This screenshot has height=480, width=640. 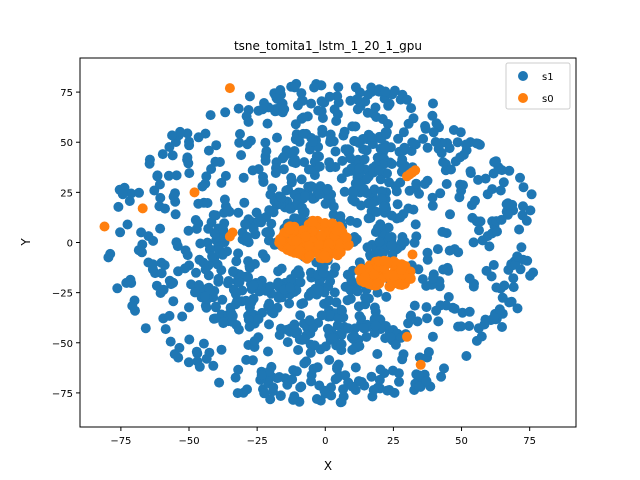 I want to click on chart-title: tsne_tomita1_lstm_1_20_1_gpu, so click(x=328, y=46).